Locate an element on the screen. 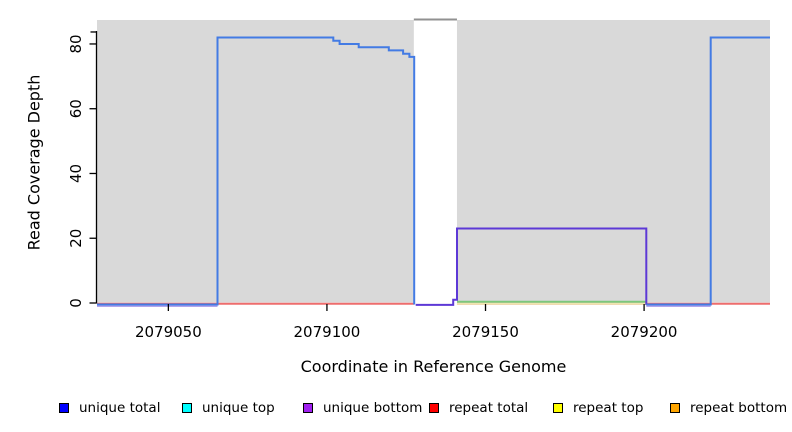 The image size is (792, 432). series-unique-total-right-block- is located at coordinates (708, 171).